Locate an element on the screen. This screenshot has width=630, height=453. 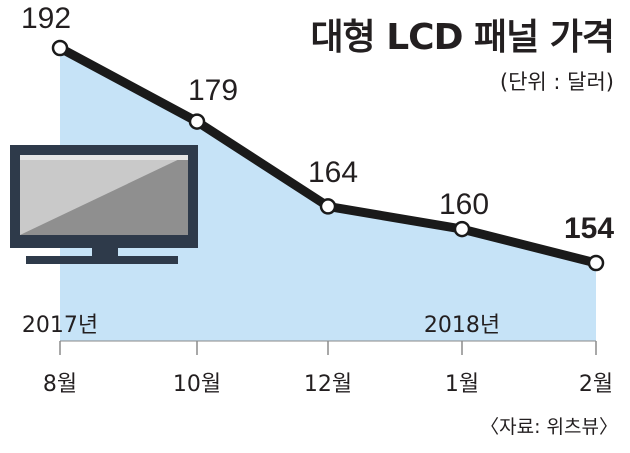
source-label: 〈자료: 위츠뷰〉 is located at coordinates (549, 427).